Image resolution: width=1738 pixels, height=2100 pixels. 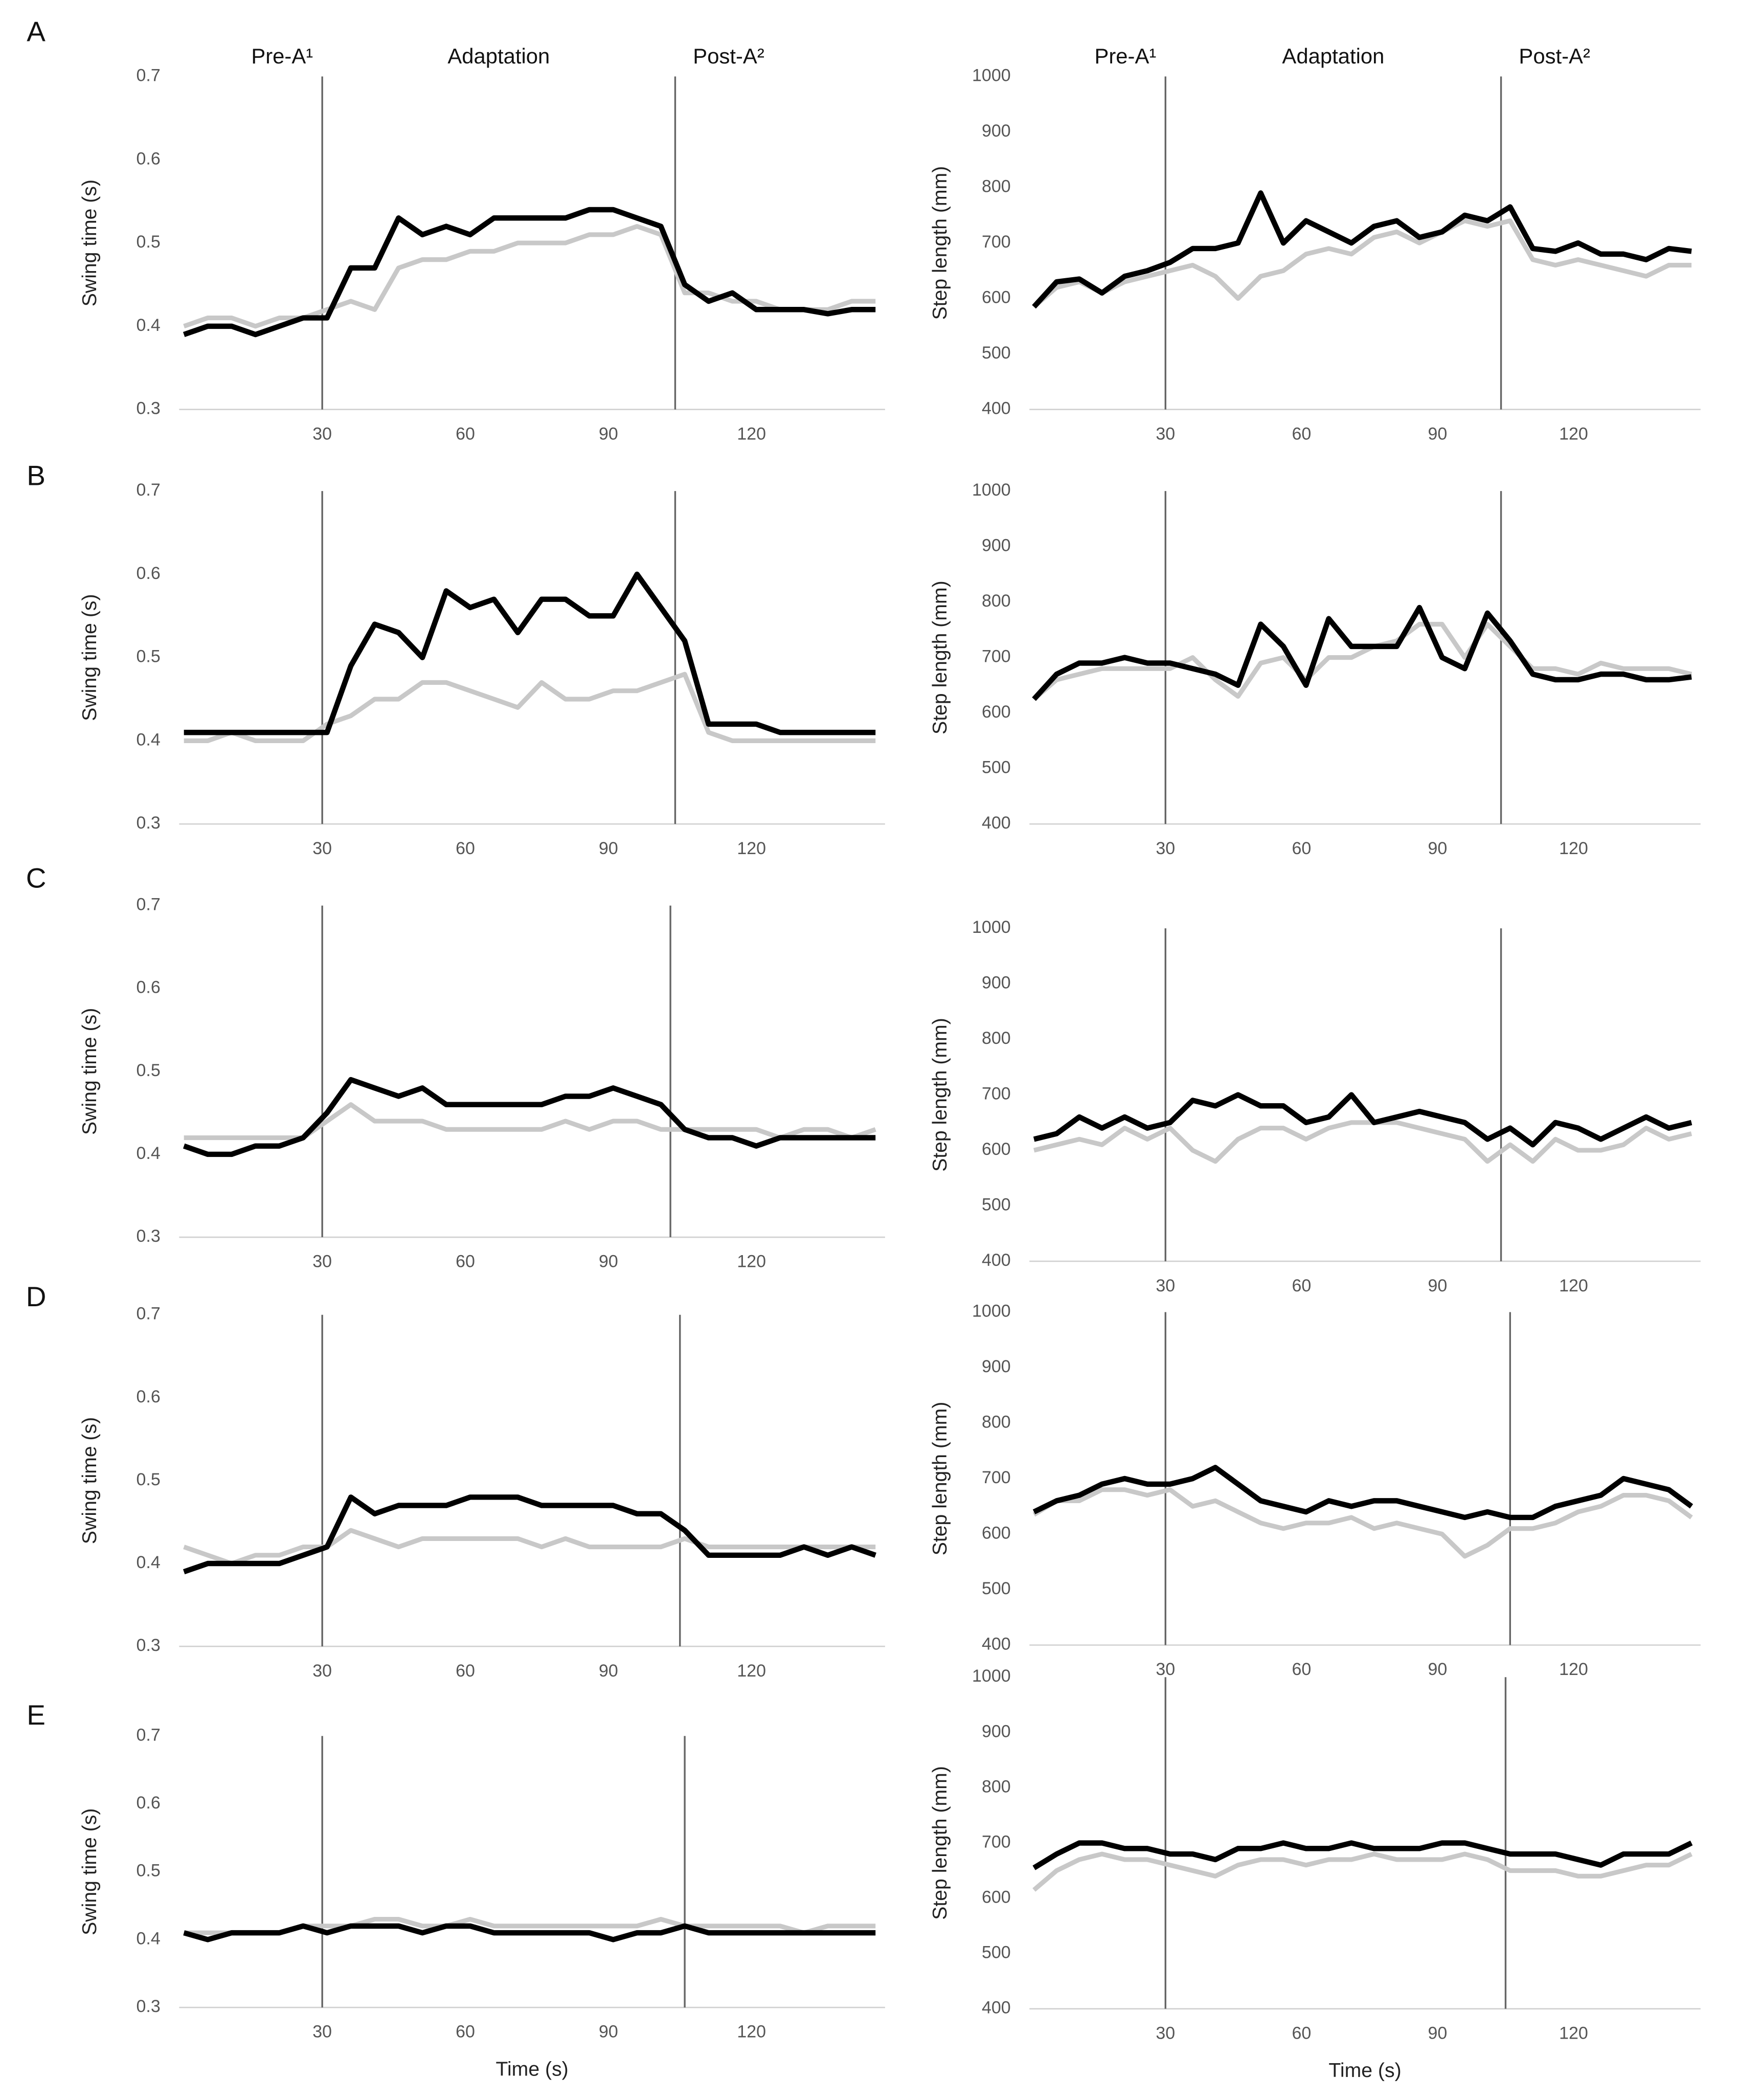 I want to click on phase-label: Pre-A¹, so click(x=1125, y=56).